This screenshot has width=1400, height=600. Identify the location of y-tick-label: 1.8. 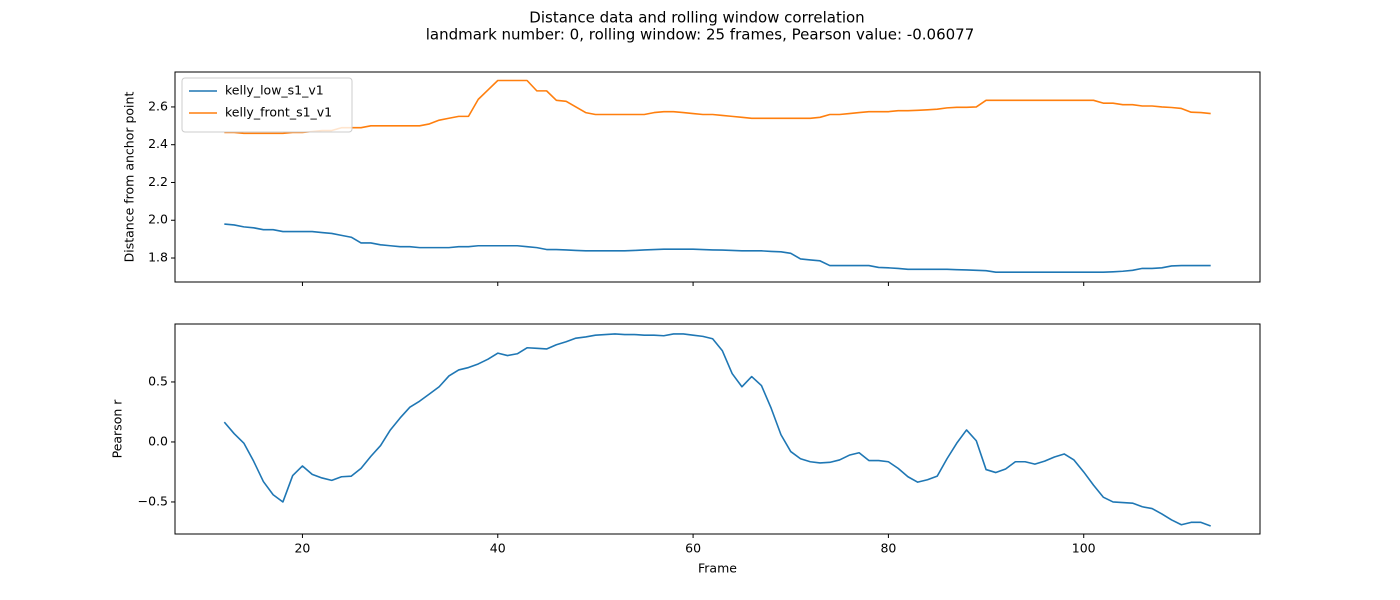
(158, 257).